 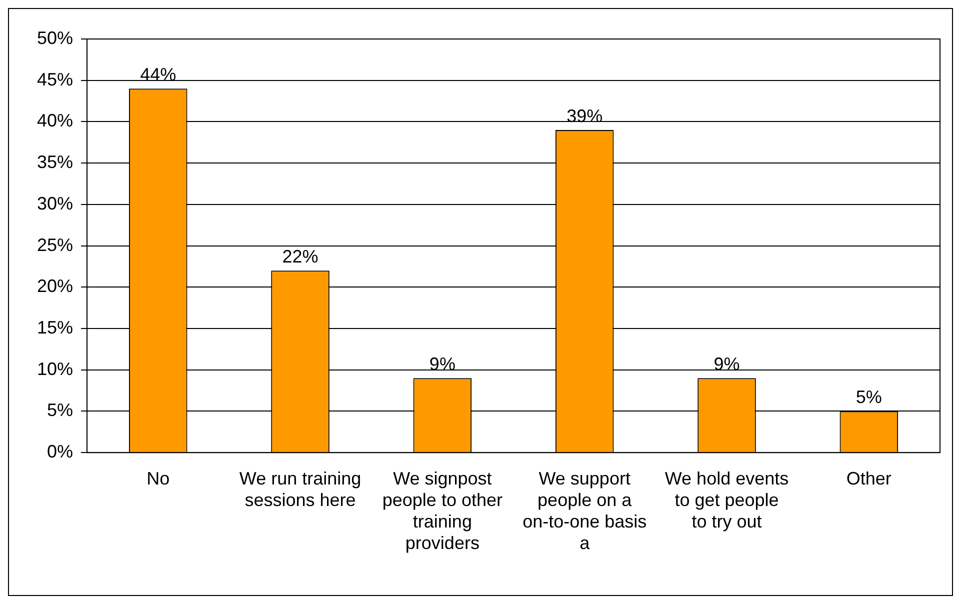 What do you see at coordinates (158, 74) in the screenshot?
I see `data-label: 44%` at bounding box center [158, 74].